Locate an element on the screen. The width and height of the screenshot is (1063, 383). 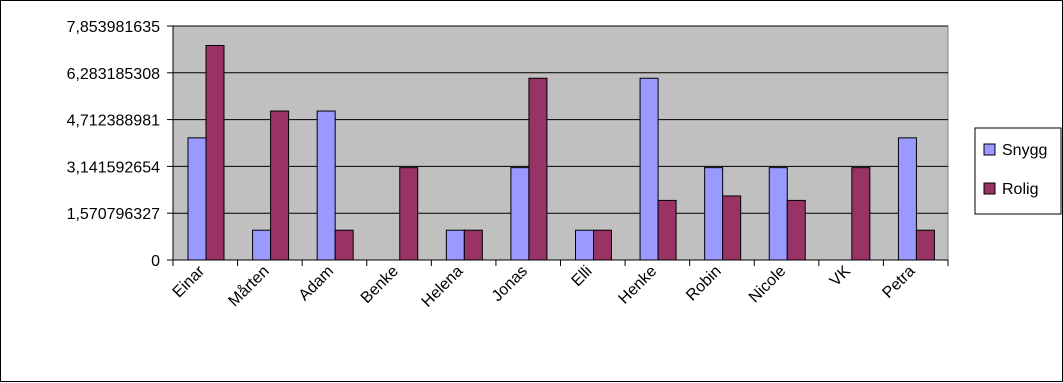
bar-rolig-benke is located at coordinates (409, 214).